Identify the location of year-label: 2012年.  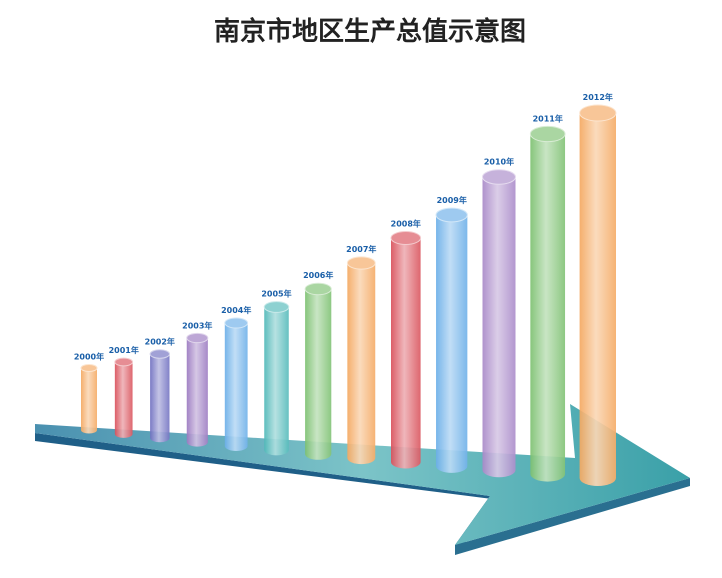
(598, 97).